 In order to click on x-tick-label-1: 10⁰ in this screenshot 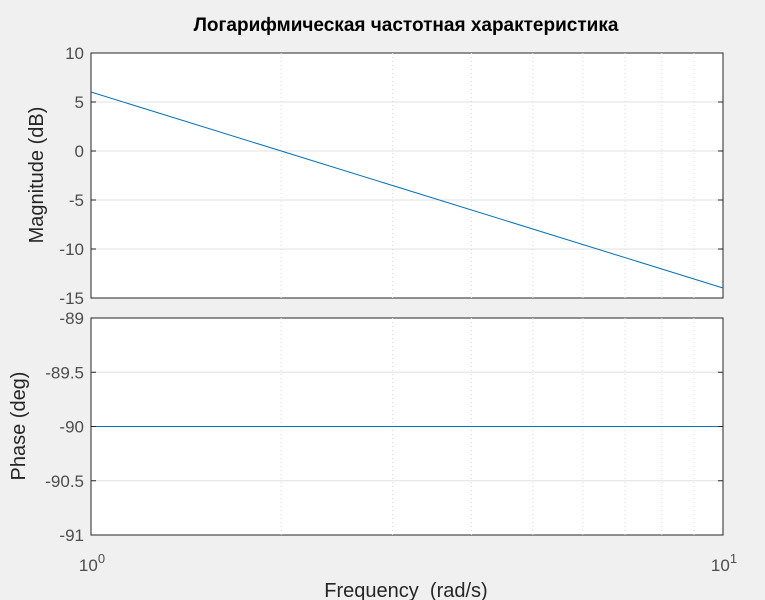, I will do `click(92, 563)`.